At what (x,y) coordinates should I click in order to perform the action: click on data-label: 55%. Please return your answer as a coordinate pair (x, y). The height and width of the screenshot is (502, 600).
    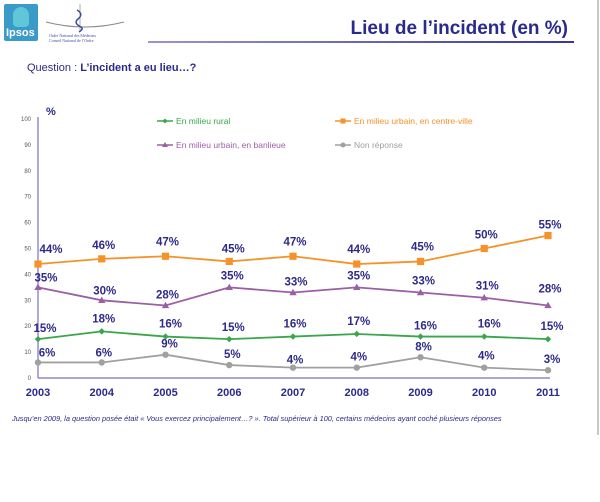
    Looking at the image, I should click on (549, 226).